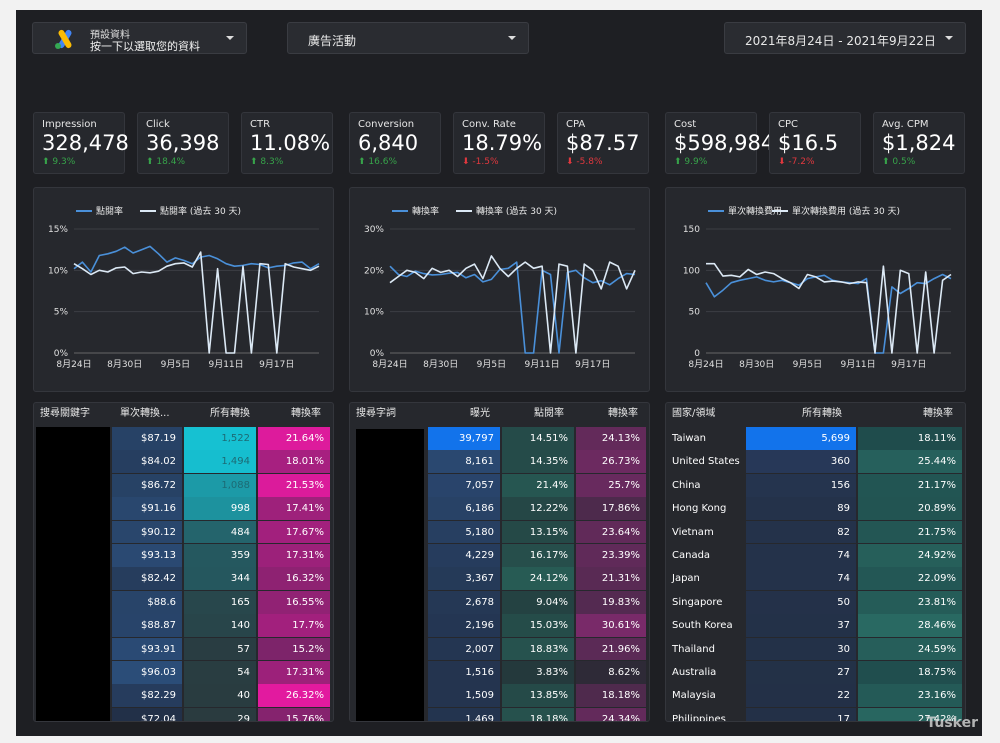 The height and width of the screenshot is (743, 1000). What do you see at coordinates (147, 602) in the screenshot?
I see `cpa-cell: $88.6` at bounding box center [147, 602].